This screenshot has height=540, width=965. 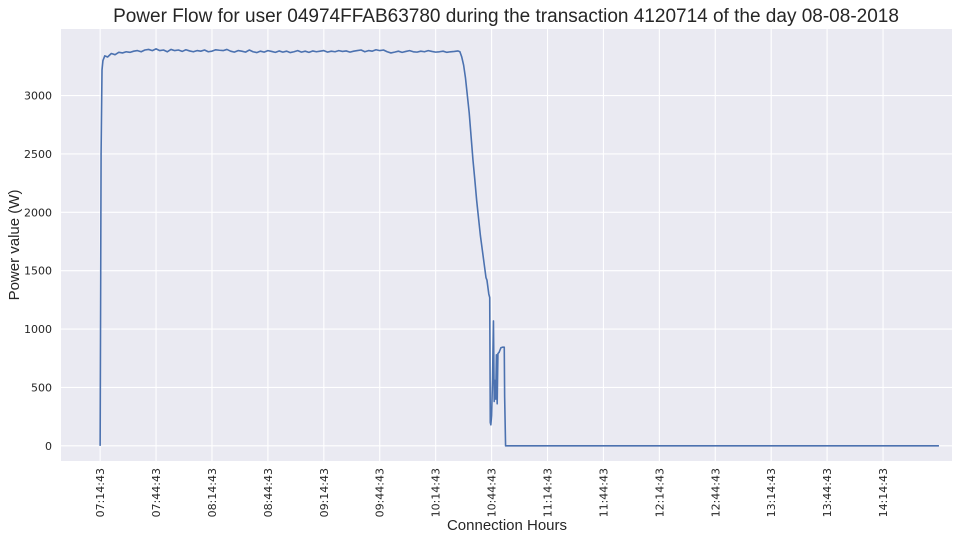 I want to click on y-tick-label: 500, so click(x=41, y=387).